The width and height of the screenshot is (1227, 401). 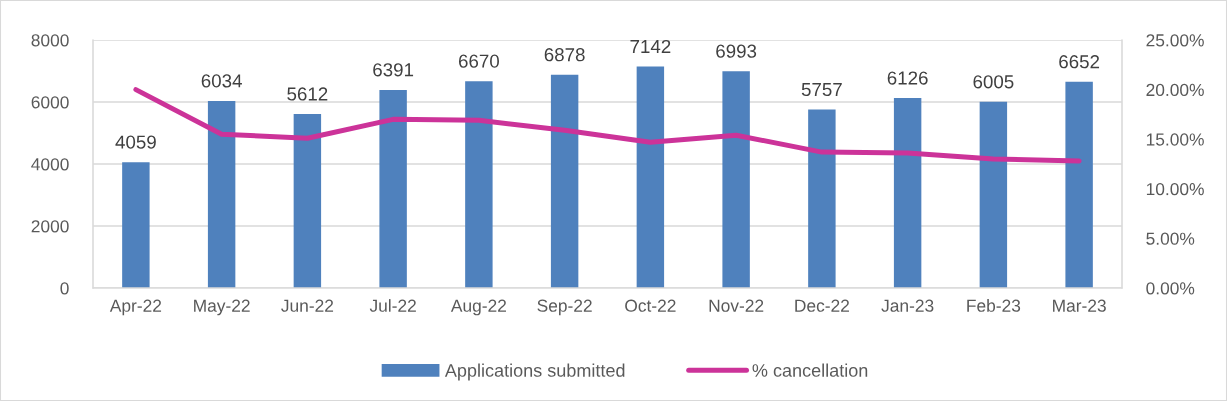 What do you see at coordinates (221, 81) in the screenshot?
I see `data-label: 6034` at bounding box center [221, 81].